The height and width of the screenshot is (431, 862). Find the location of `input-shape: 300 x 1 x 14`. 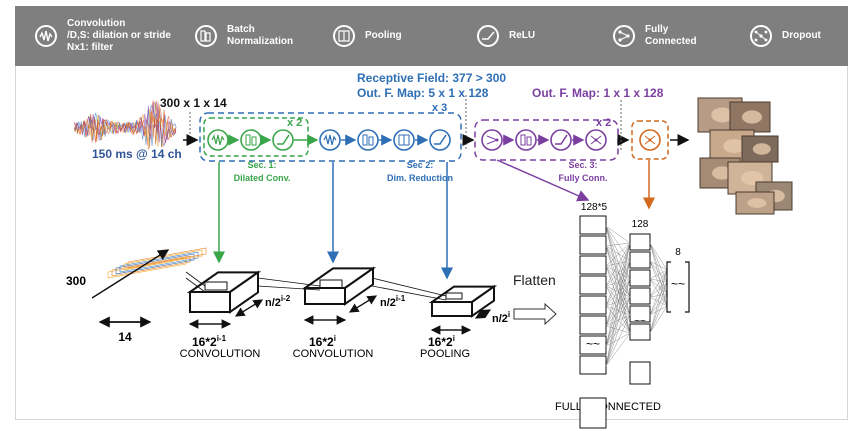

input-shape: 300 x 1 x 14 is located at coordinates (193, 103).